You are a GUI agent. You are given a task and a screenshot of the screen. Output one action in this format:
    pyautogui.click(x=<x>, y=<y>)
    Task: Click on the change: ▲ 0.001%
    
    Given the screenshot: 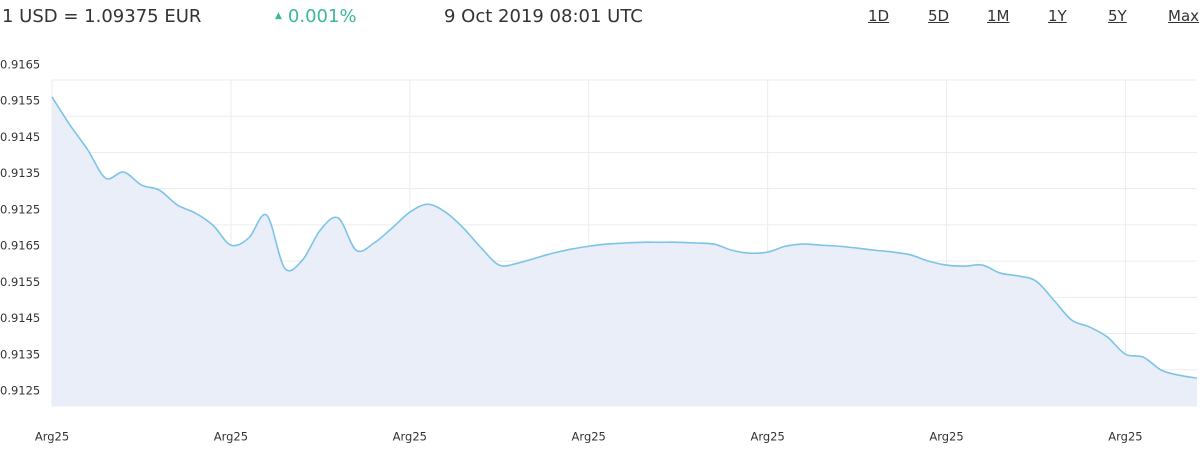 What is the action you would take?
    pyautogui.click(x=316, y=16)
    